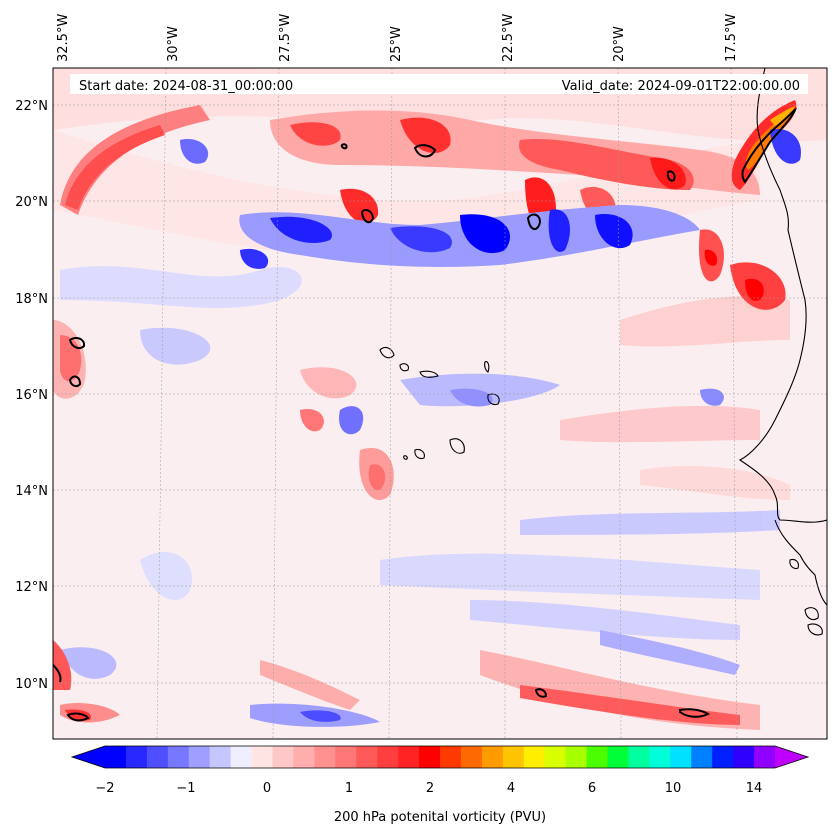  I want to click on colorbar-ticks: −2 −1 0 1 2 4 6 10 14, so click(428, 788).